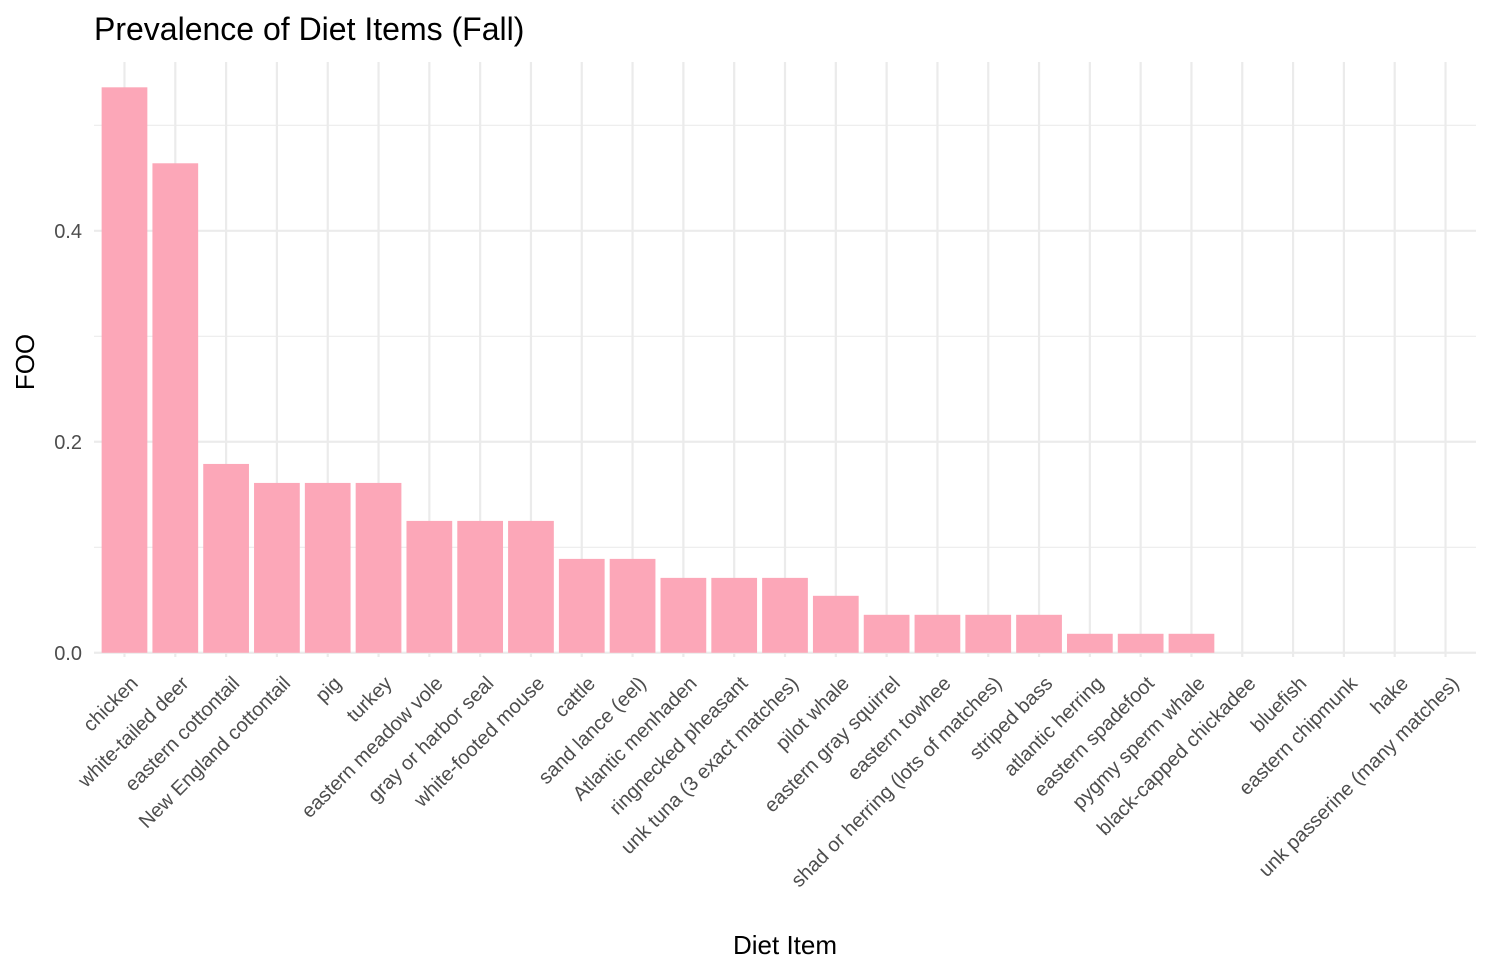  Describe the element at coordinates (328, 690) in the screenshot. I see `x-tick-label: pig` at that location.